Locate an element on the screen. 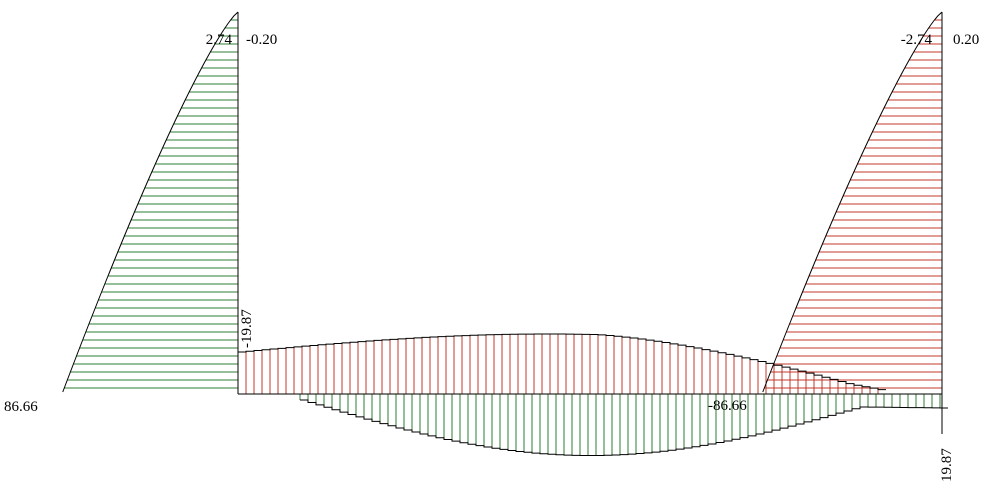 This screenshot has height=491, width=990. label-right-beam-end: 19.87 is located at coordinates (947, 465).